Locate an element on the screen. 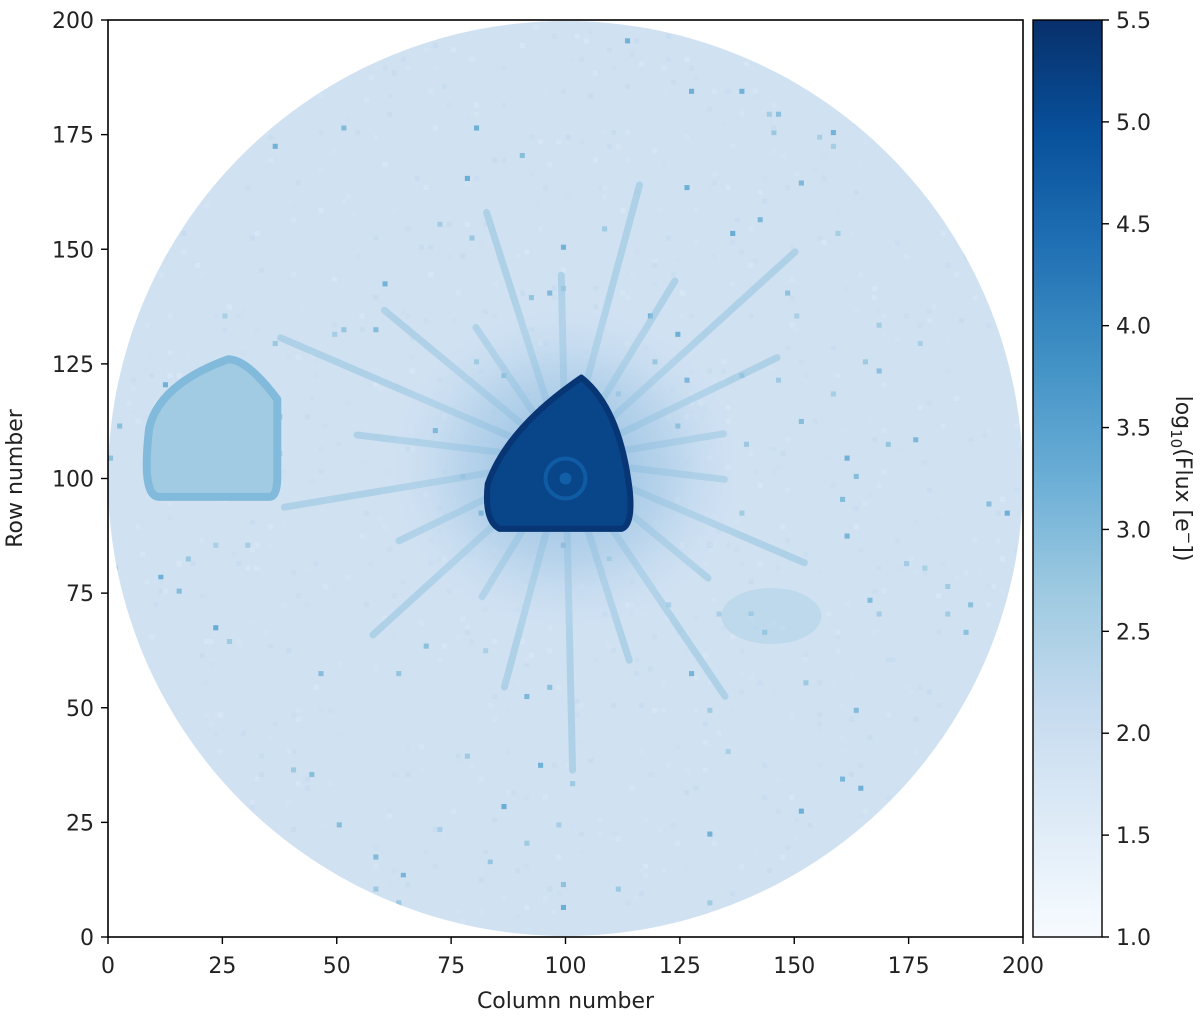 The image size is (1200, 1017). x-tick-label: 50 is located at coordinates (337, 966).